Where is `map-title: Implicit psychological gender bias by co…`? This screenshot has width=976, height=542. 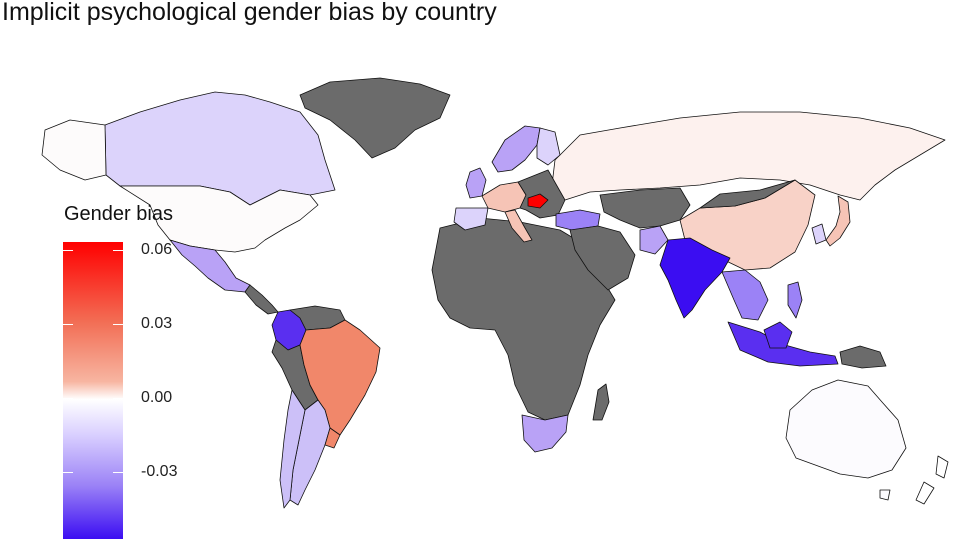
map-title: Implicit psychological gender bias by co… is located at coordinates (249, 13).